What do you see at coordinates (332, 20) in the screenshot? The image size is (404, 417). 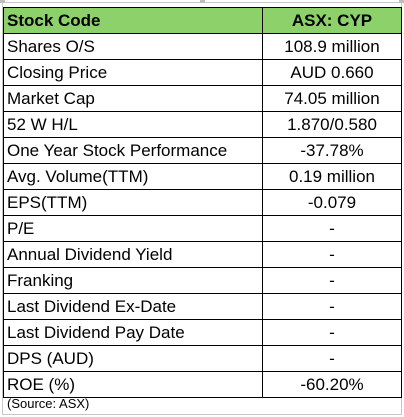 I see `header-value: ASX: CYP` at bounding box center [332, 20].